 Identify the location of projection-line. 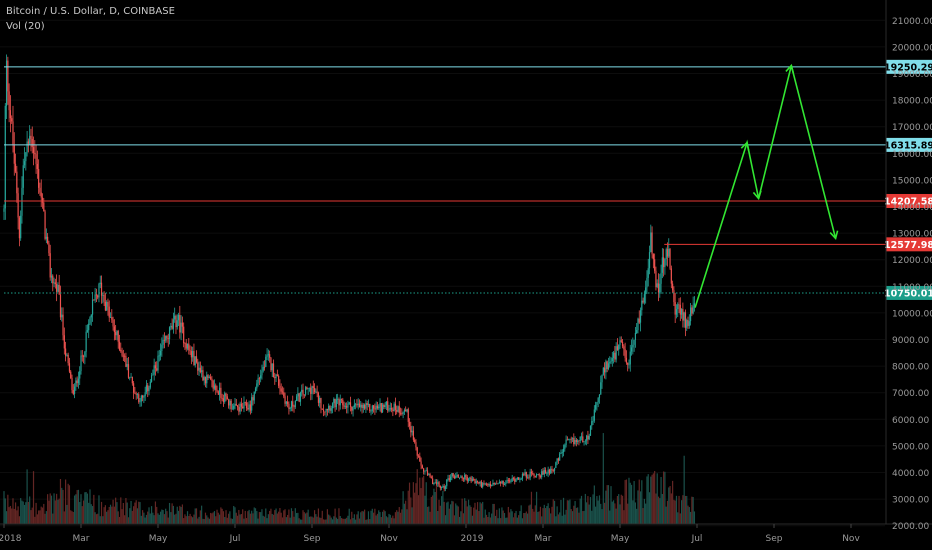
(765, 186).